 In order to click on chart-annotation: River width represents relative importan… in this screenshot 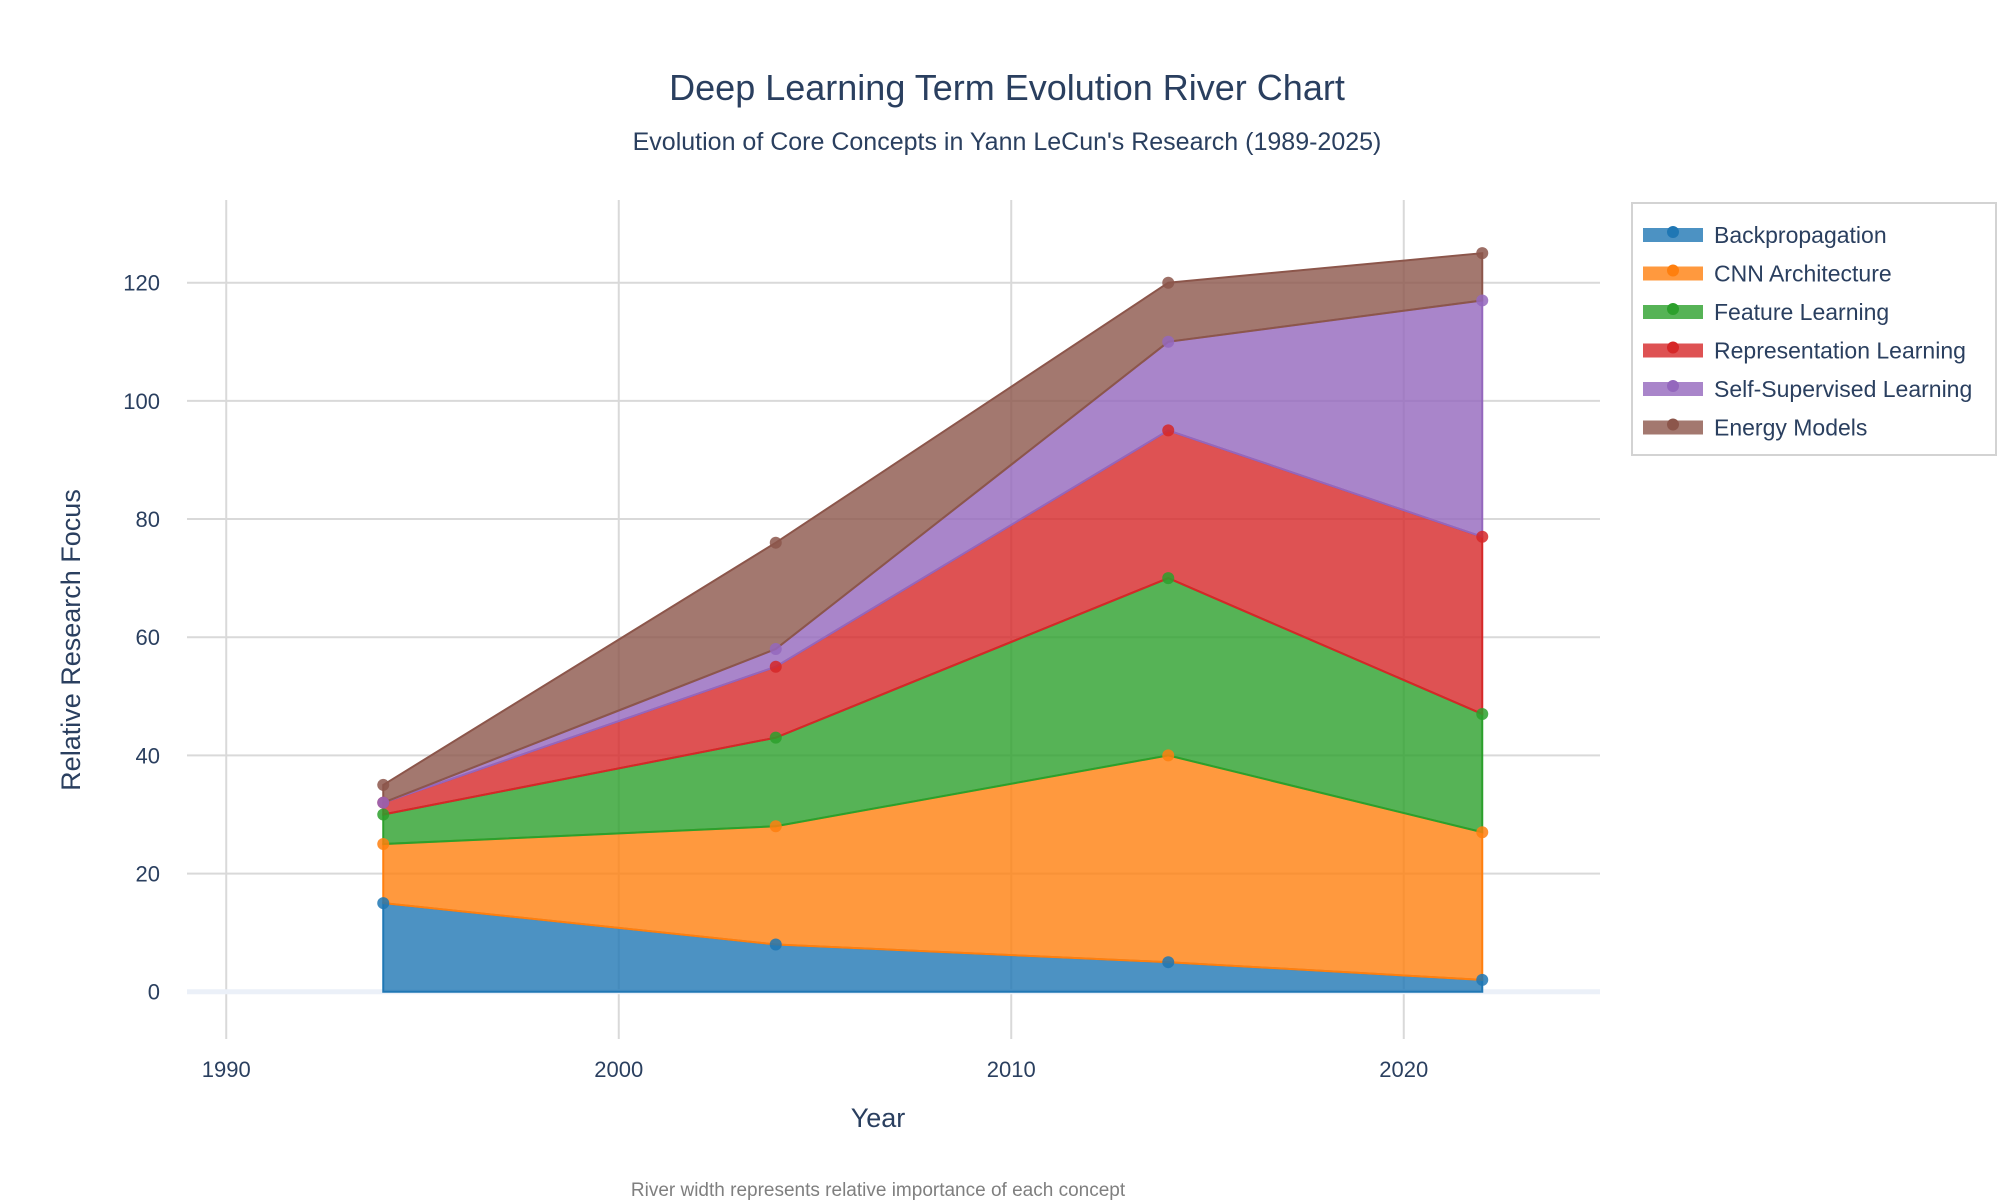, I will do `click(878, 1190)`.